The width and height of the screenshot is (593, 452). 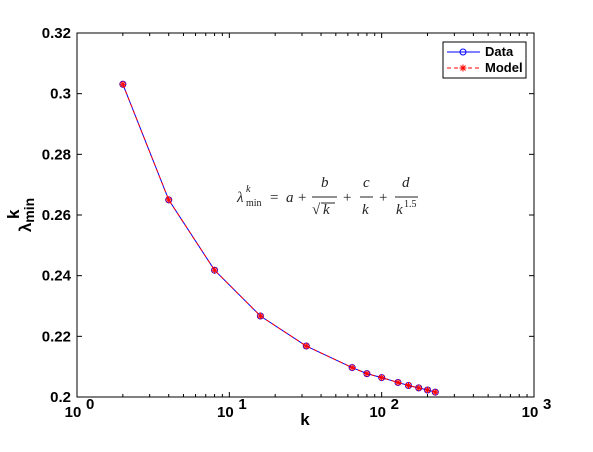 I want to click on eq-lhs-sub: min, so click(x=254, y=203).